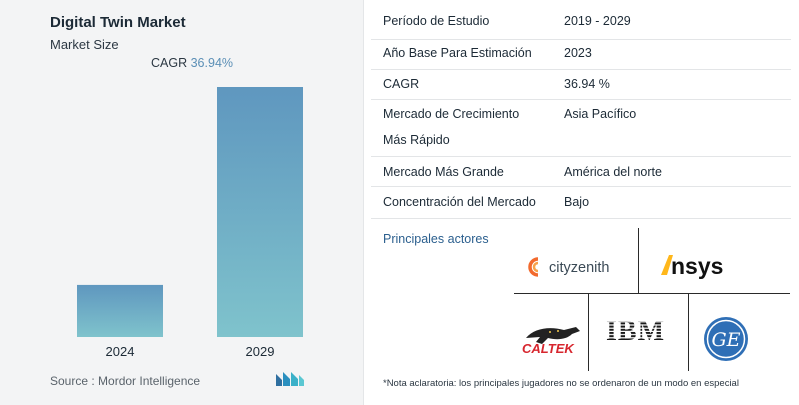 Image resolution: width=799 pixels, height=405 pixels. I want to click on cityzenith-logo: cityzenith, so click(574, 269).